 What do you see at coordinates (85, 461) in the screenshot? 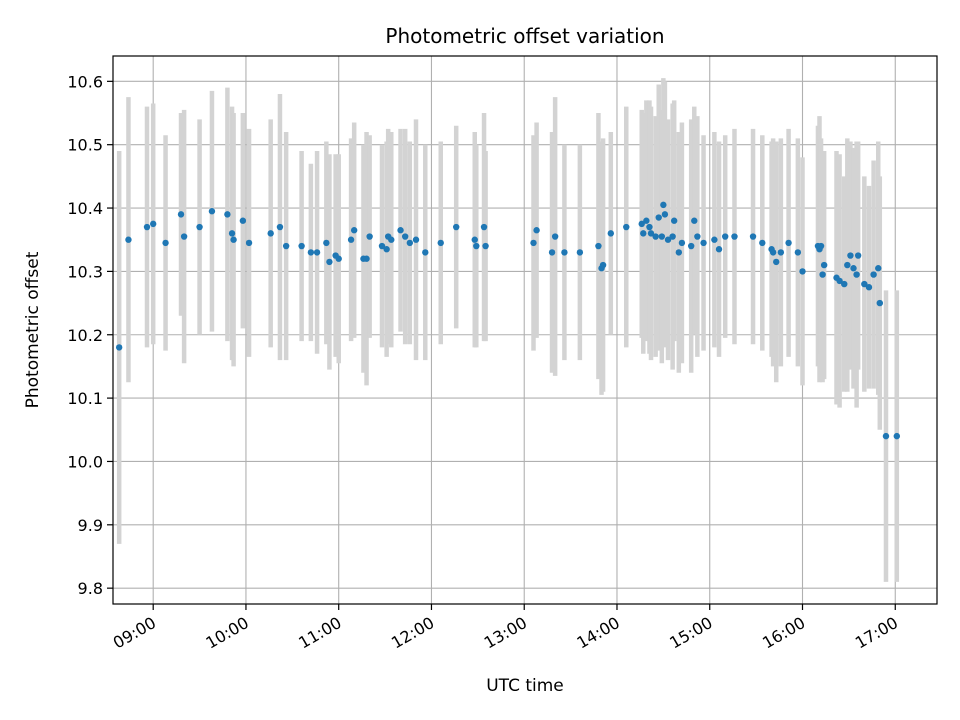
I see `y-tick-label: 10.0` at bounding box center [85, 461].